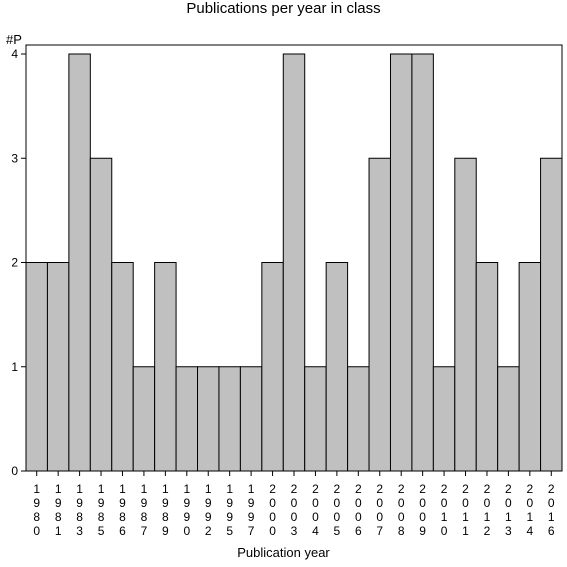 The image size is (567, 567). Describe the element at coordinates (272, 367) in the screenshot. I see `bar-2000` at that location.